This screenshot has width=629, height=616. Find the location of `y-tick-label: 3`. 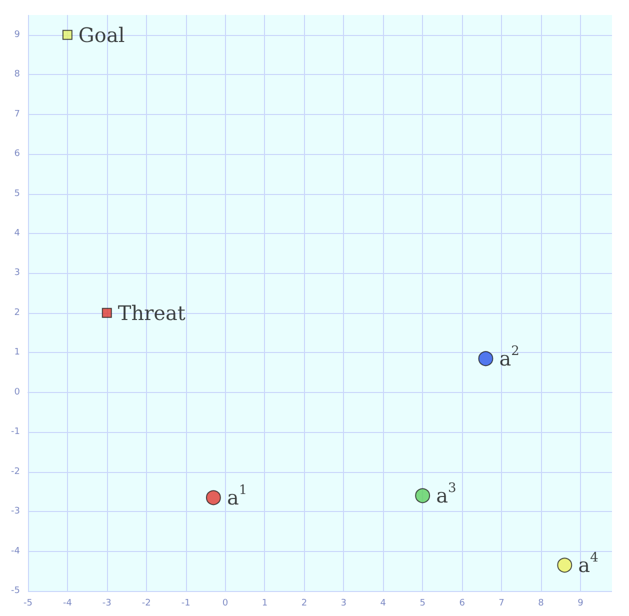

y-tick-label: 3 is located at coordinates (17, 273).